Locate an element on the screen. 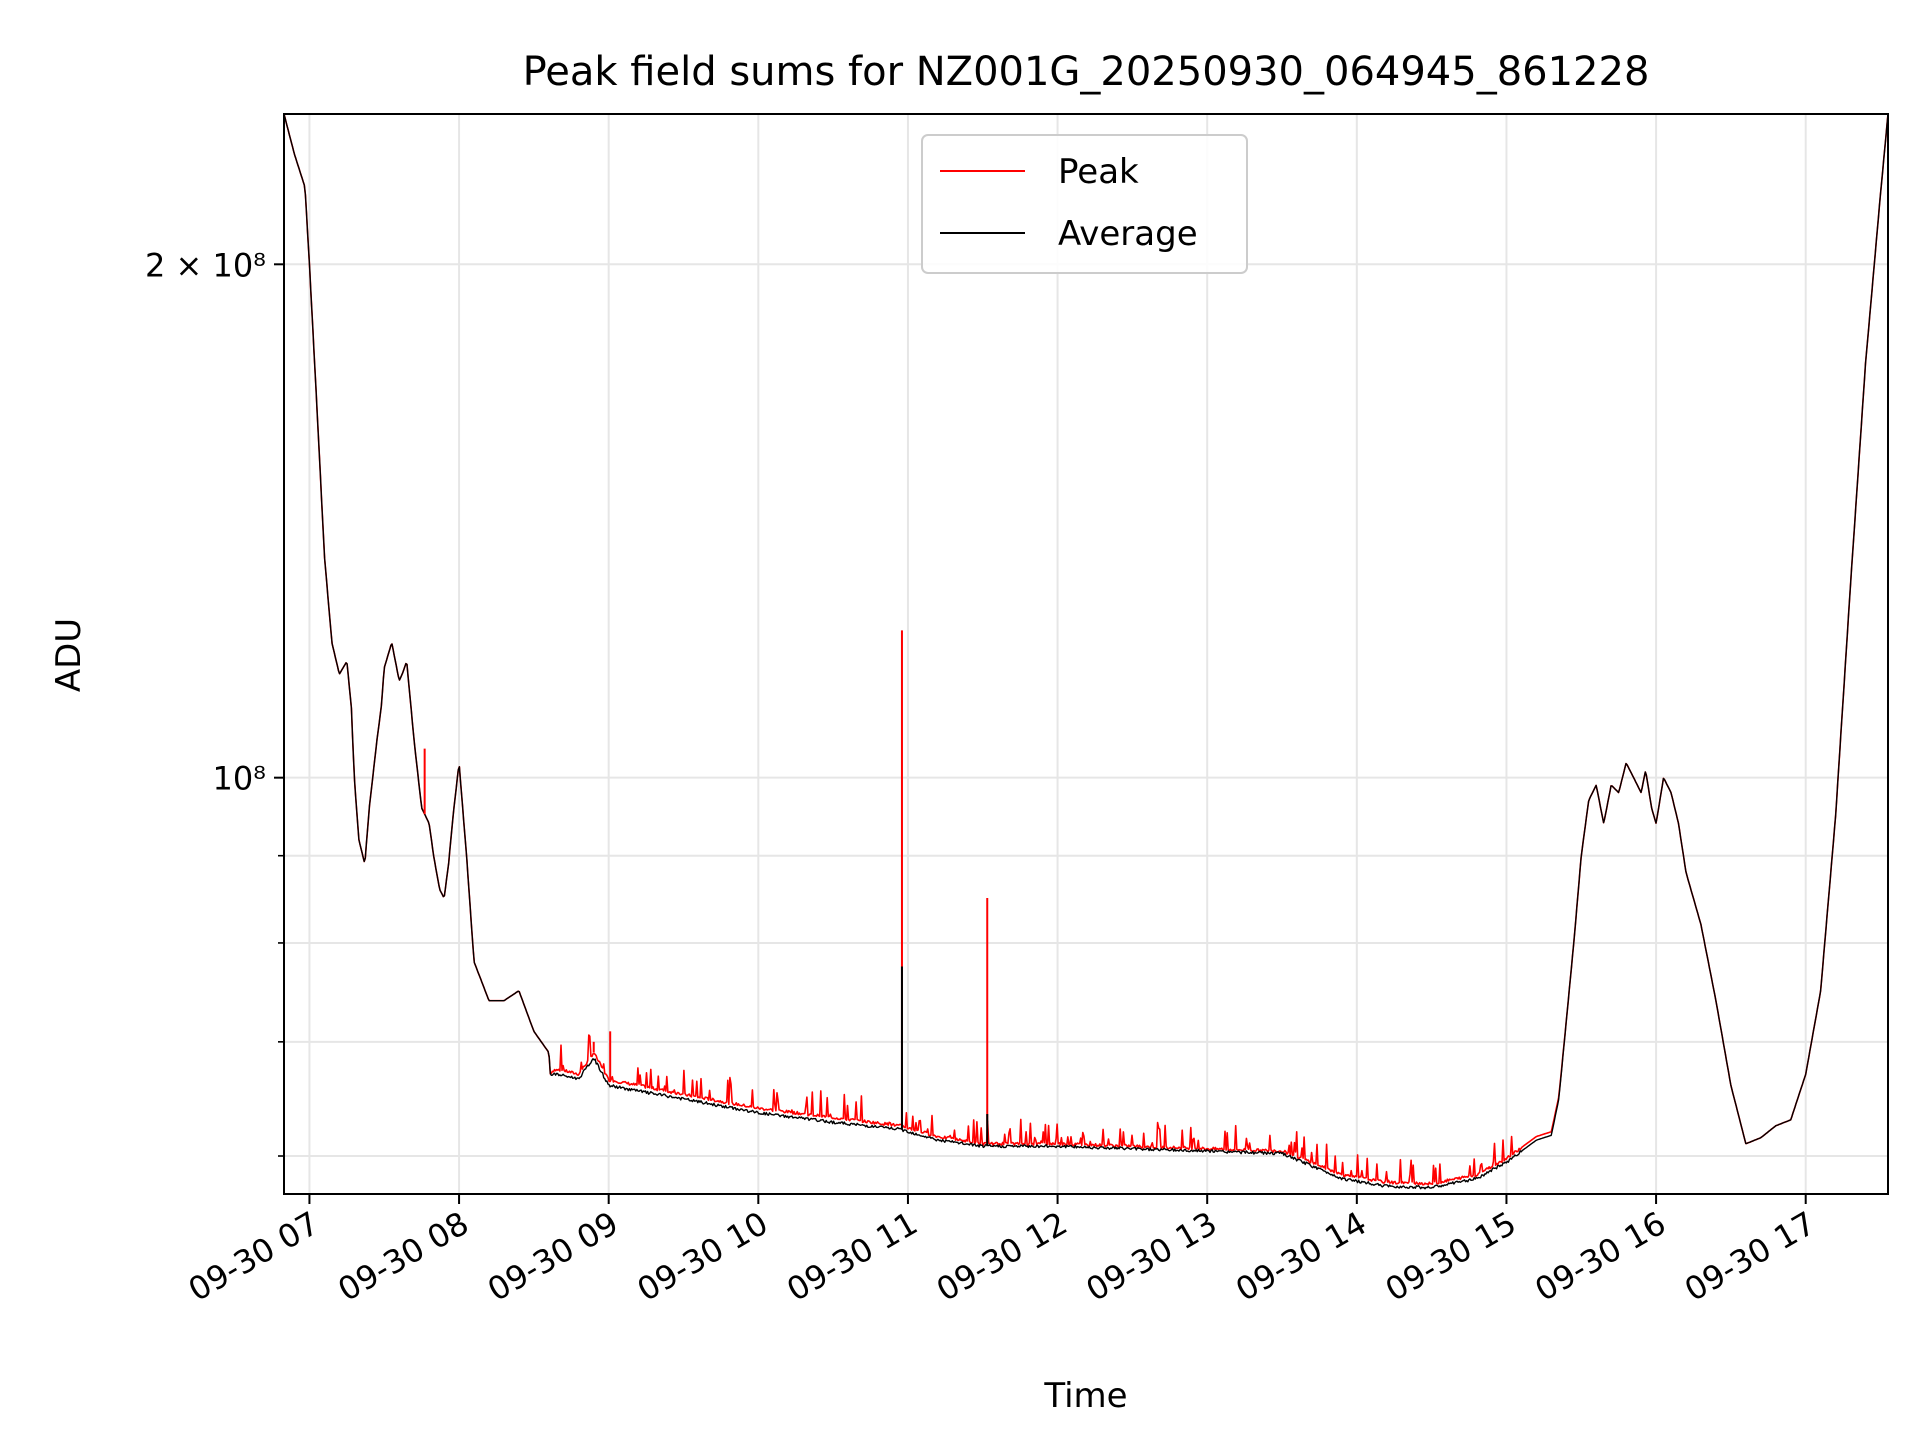 The width and height of the screenshot is (1920, 1440). legend-box is located at coordinates (1084, 204).